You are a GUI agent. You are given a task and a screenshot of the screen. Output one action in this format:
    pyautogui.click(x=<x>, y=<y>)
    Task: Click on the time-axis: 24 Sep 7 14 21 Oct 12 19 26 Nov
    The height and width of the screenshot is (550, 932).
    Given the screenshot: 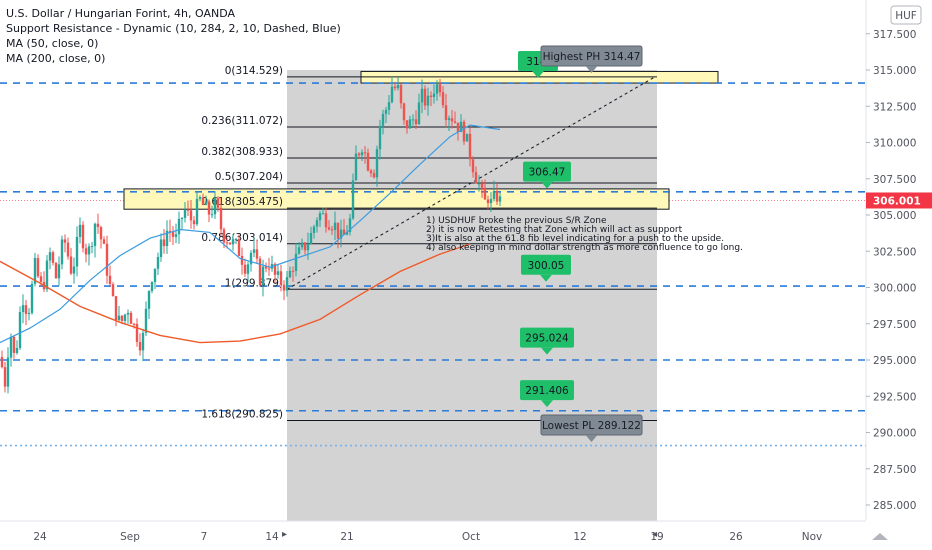 What is the action you would take?
    pyautogui.click(x=433, y=535)
    